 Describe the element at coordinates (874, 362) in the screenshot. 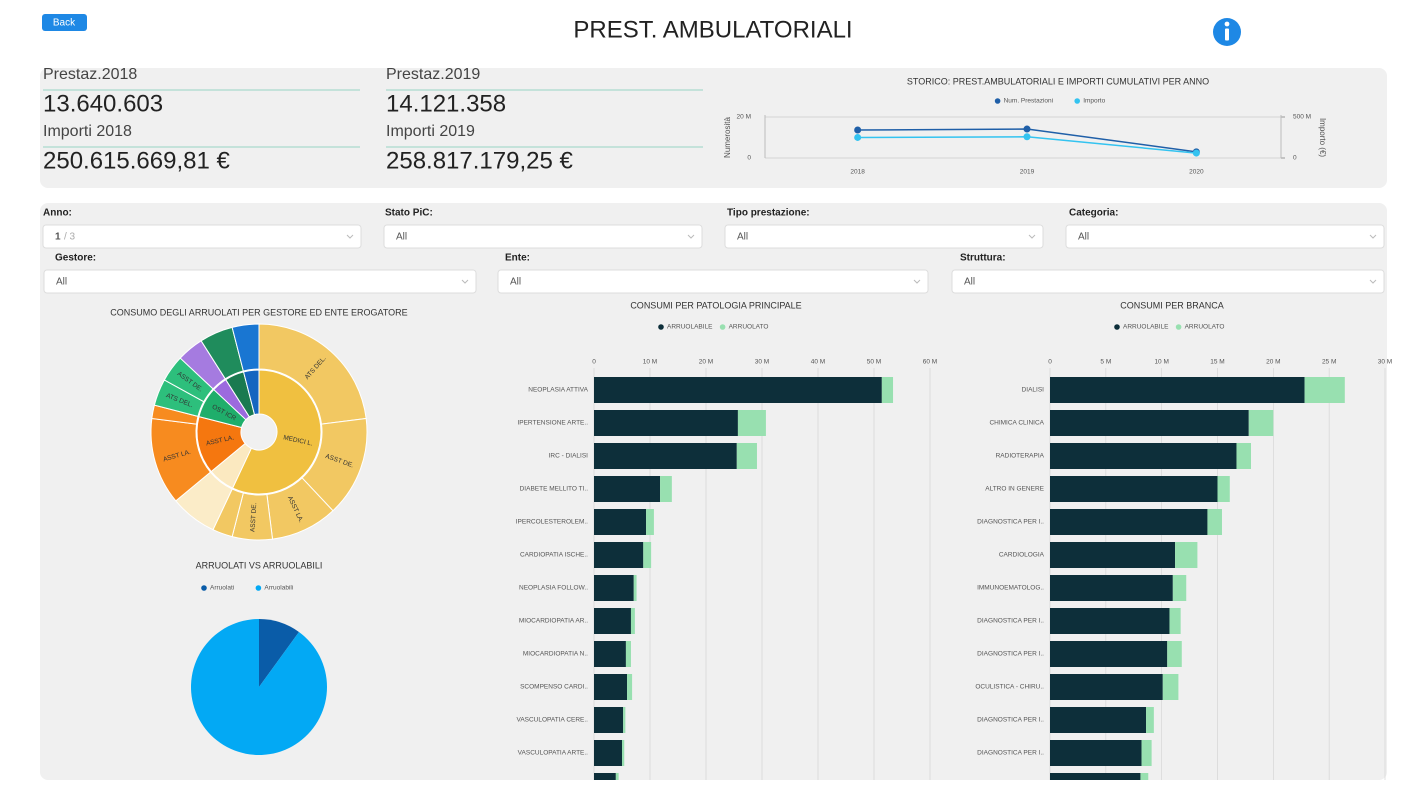

I see `x-tick-label: 50 M` at that location.